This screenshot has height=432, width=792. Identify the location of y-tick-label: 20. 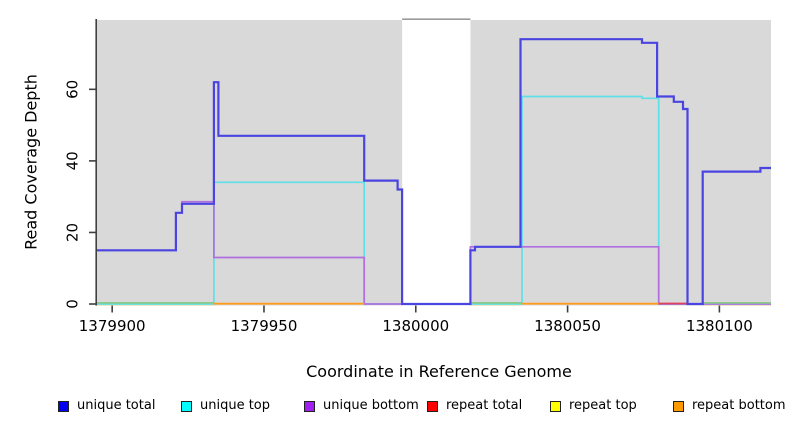
(73, 232).